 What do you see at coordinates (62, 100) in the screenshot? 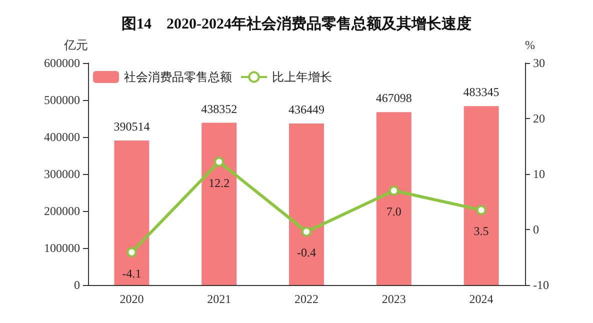
I see `y-tick-label: 500000` at bounding box center [62, 100].